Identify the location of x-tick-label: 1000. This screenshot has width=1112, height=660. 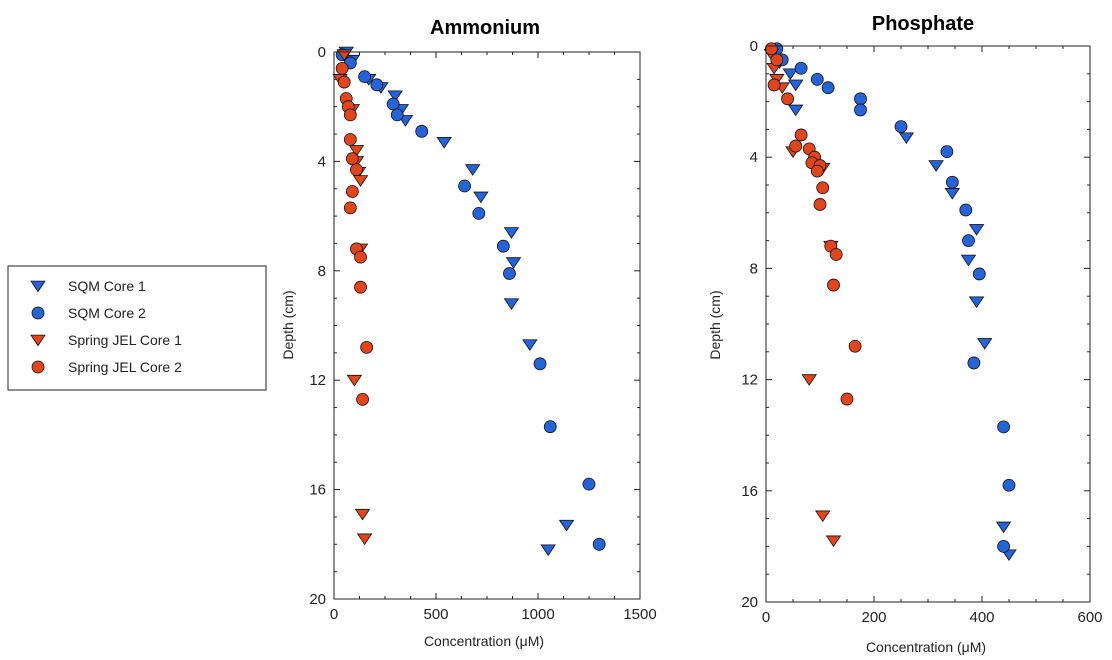
(537, 614).